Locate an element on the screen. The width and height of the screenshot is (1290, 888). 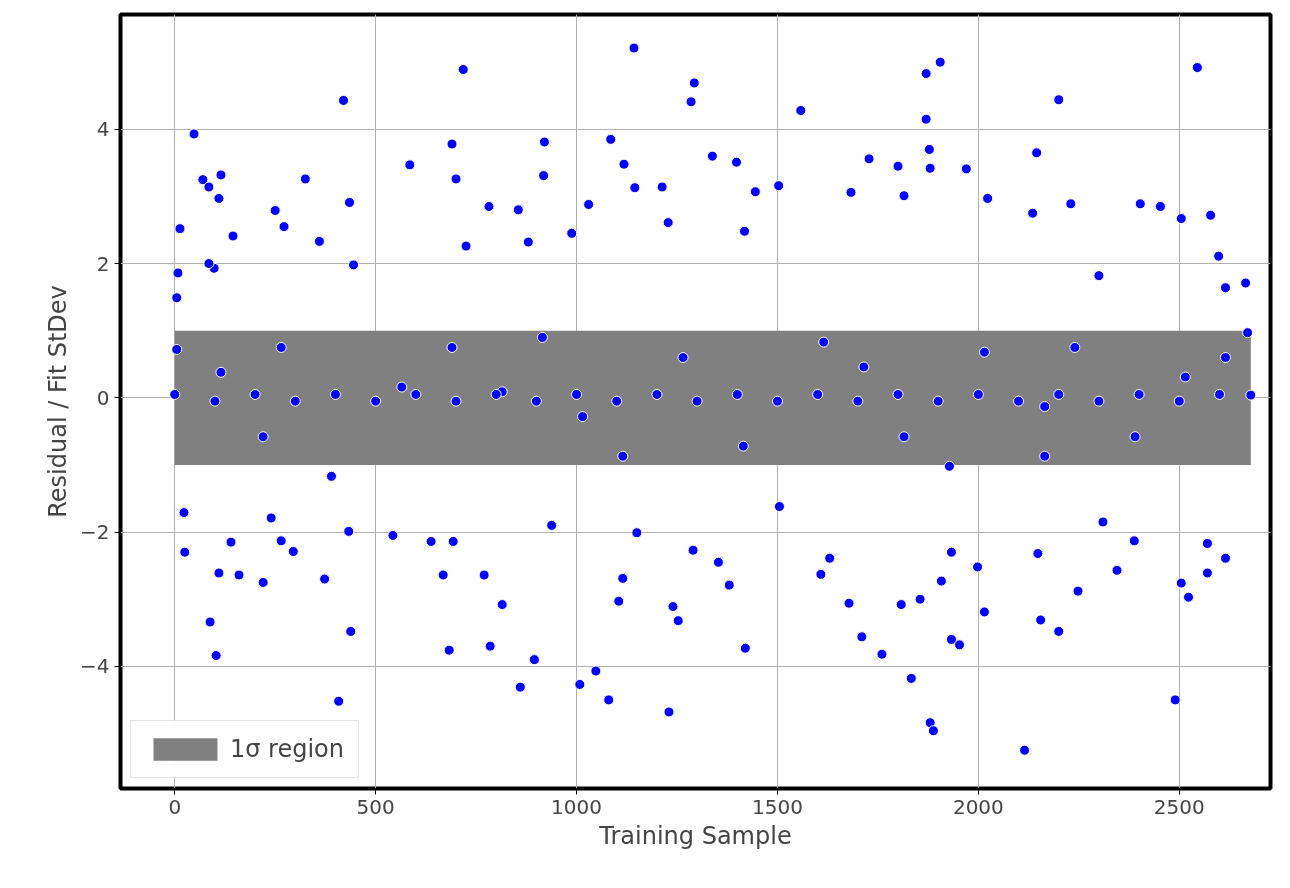
x-tick-label: 2000 is located at coordinates (978, 806).